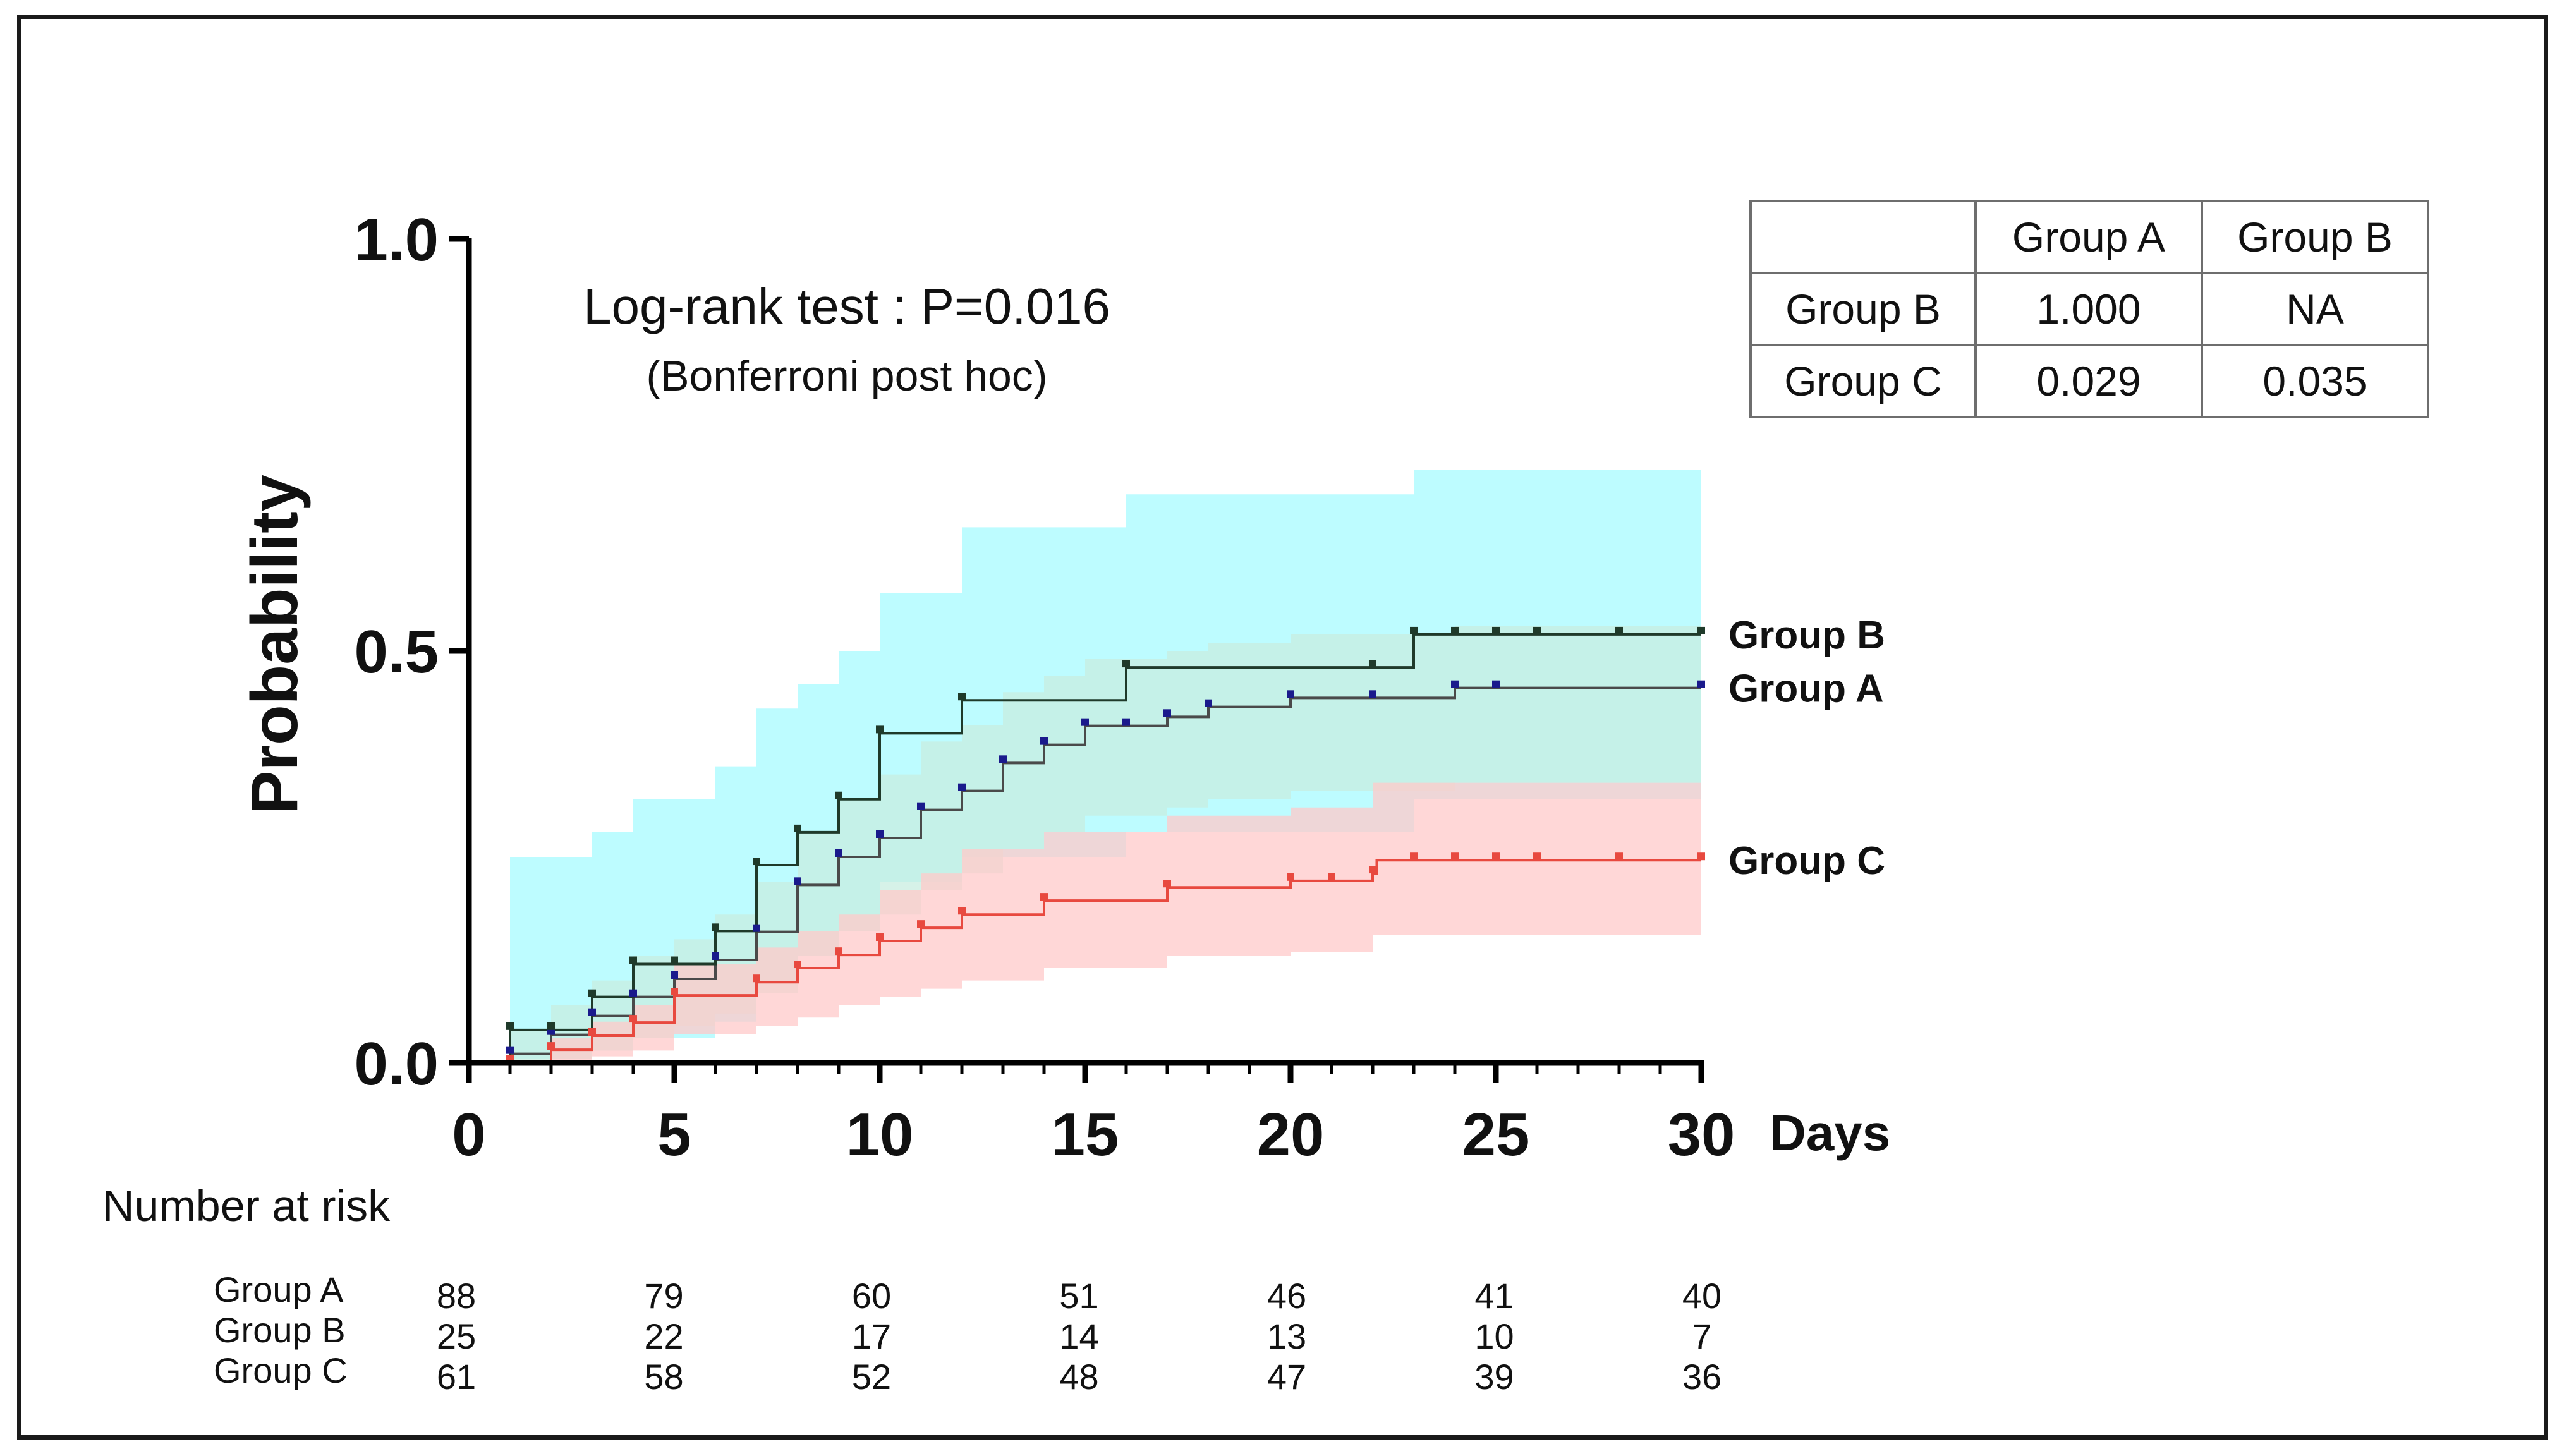 Image resolution: width=2569 pixels, height=1456 pixels. Describe the element at coordinates (2315, 237) in the screenshot. I see `table-header-cell: Group B` at that location.